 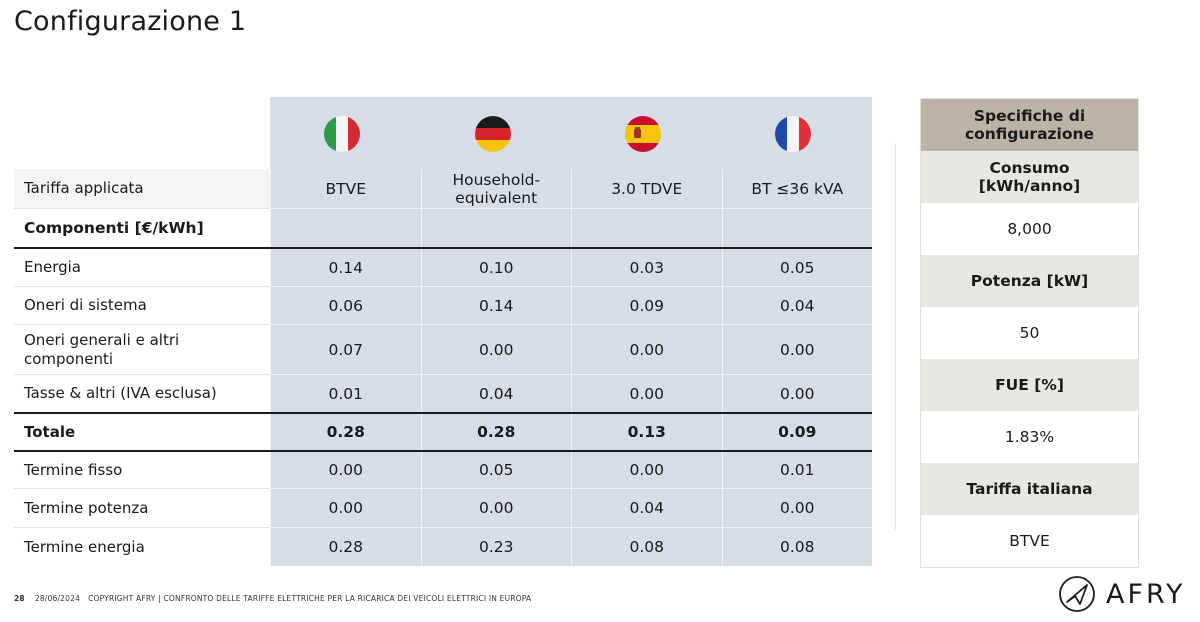 I want to click on logo-text: AFRY, so click(x=1146, y=594).